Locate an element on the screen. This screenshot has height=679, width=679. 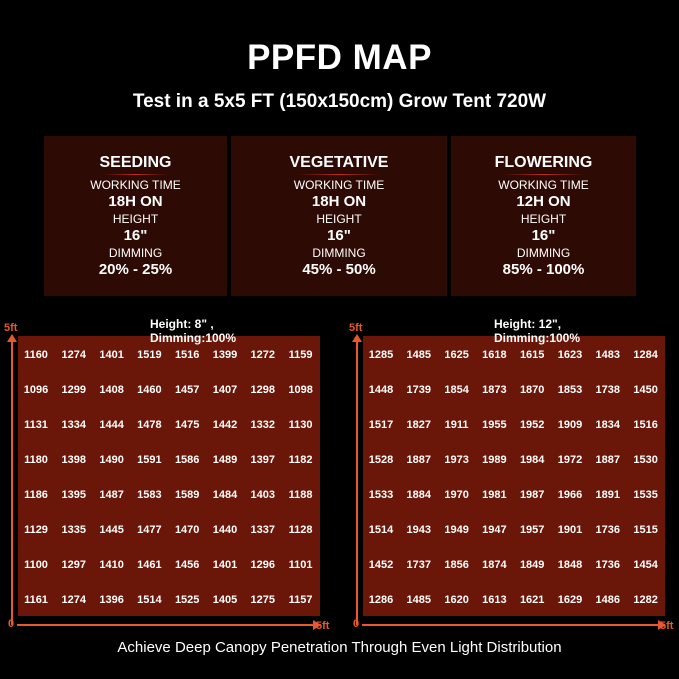
ppfd-value: 1272 is located at coordinates (263, 355).